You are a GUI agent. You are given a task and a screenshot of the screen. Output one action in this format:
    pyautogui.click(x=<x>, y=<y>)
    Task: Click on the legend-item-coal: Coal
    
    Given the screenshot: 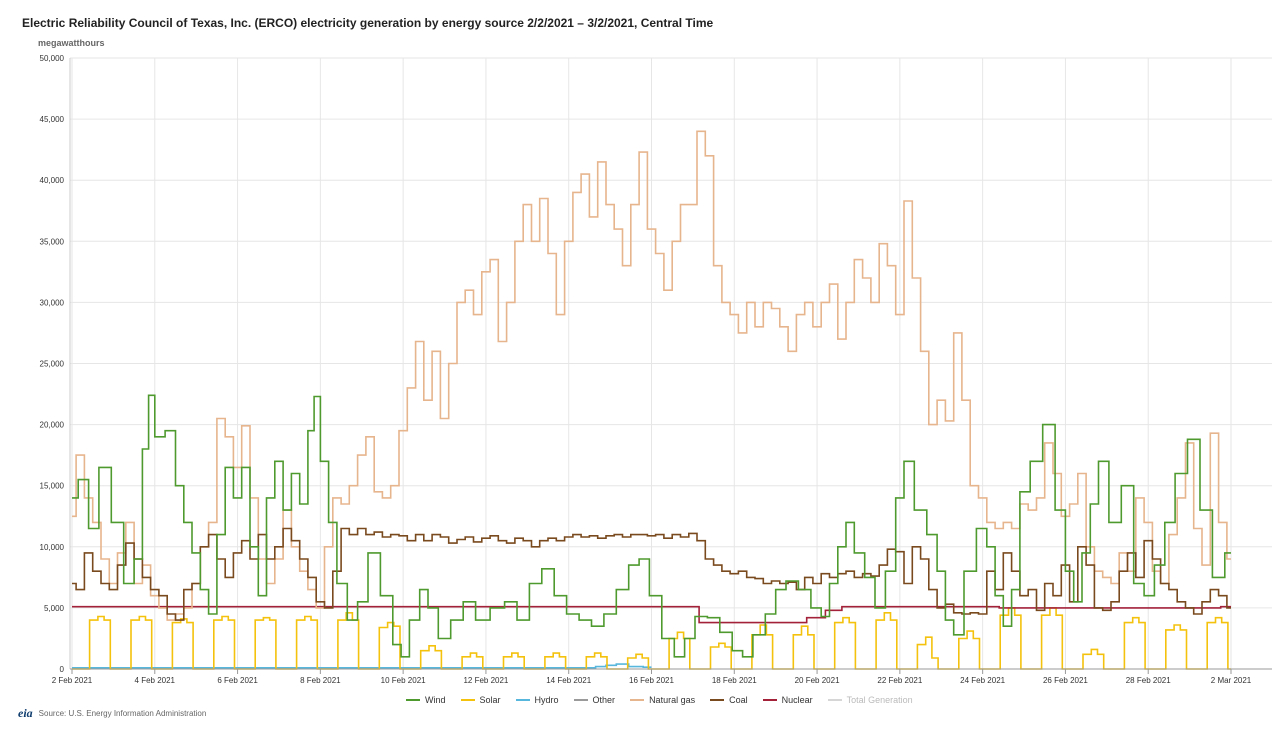 What is the action you would take?
    pyautogui.click(x=729, y=700)
    